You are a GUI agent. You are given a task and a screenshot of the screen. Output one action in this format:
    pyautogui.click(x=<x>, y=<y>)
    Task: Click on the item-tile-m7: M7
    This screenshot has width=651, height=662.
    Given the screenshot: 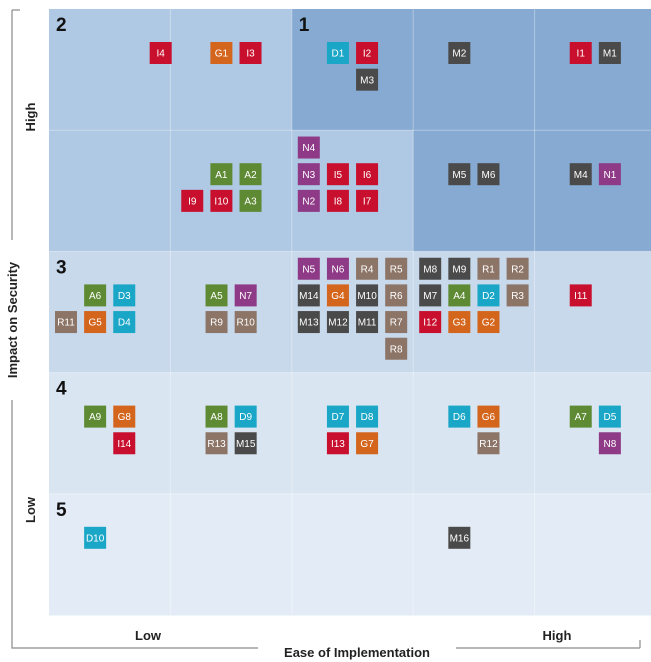 What is the action you would take?
    pyautogui.click(x=430, y=295)
    